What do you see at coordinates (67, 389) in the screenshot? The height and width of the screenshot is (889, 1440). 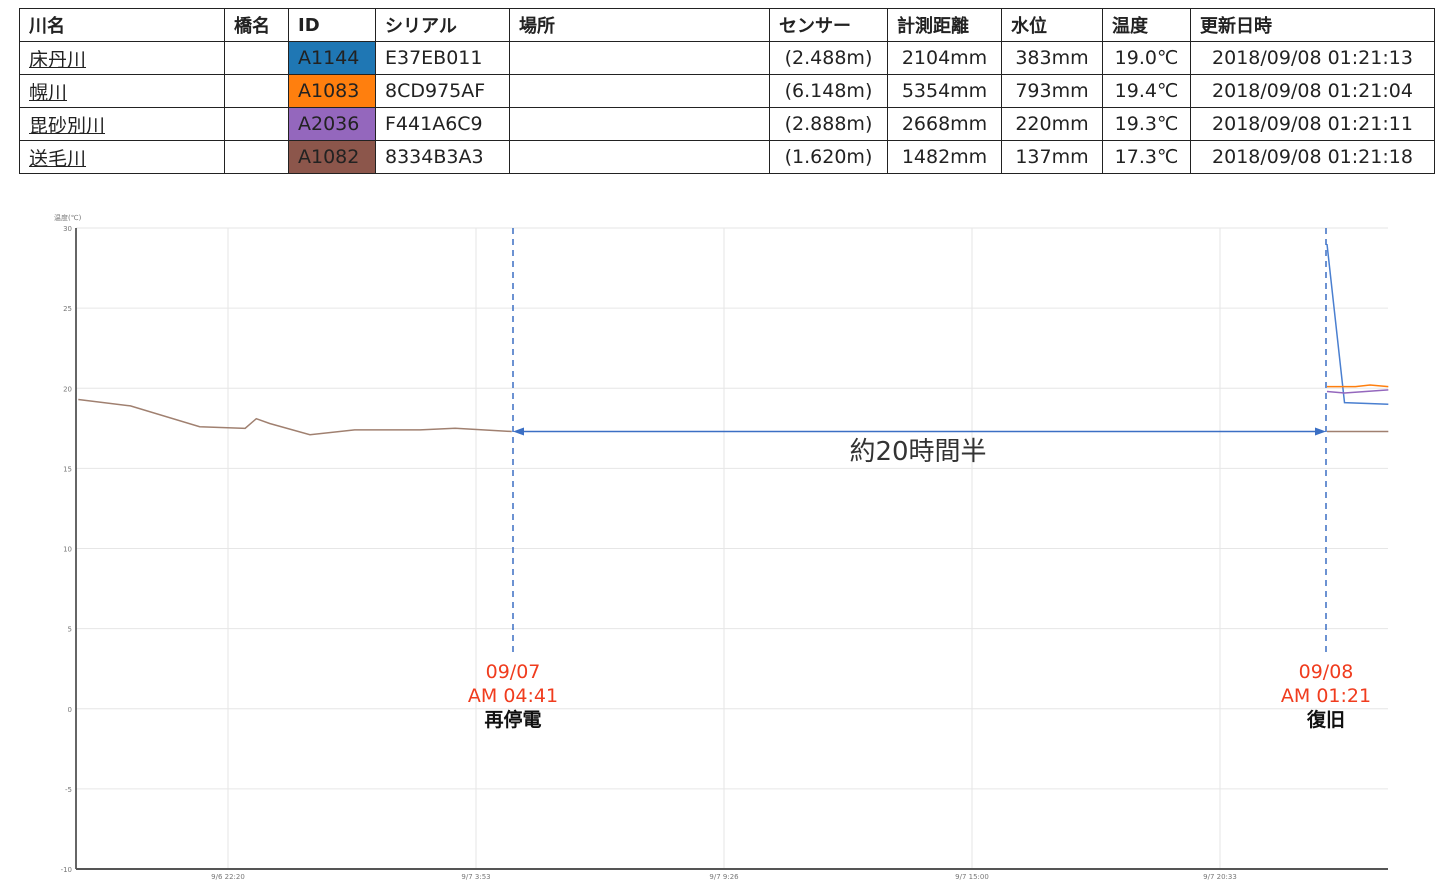 I see `y-tick-label: 20` at bounding box center [67, 389].